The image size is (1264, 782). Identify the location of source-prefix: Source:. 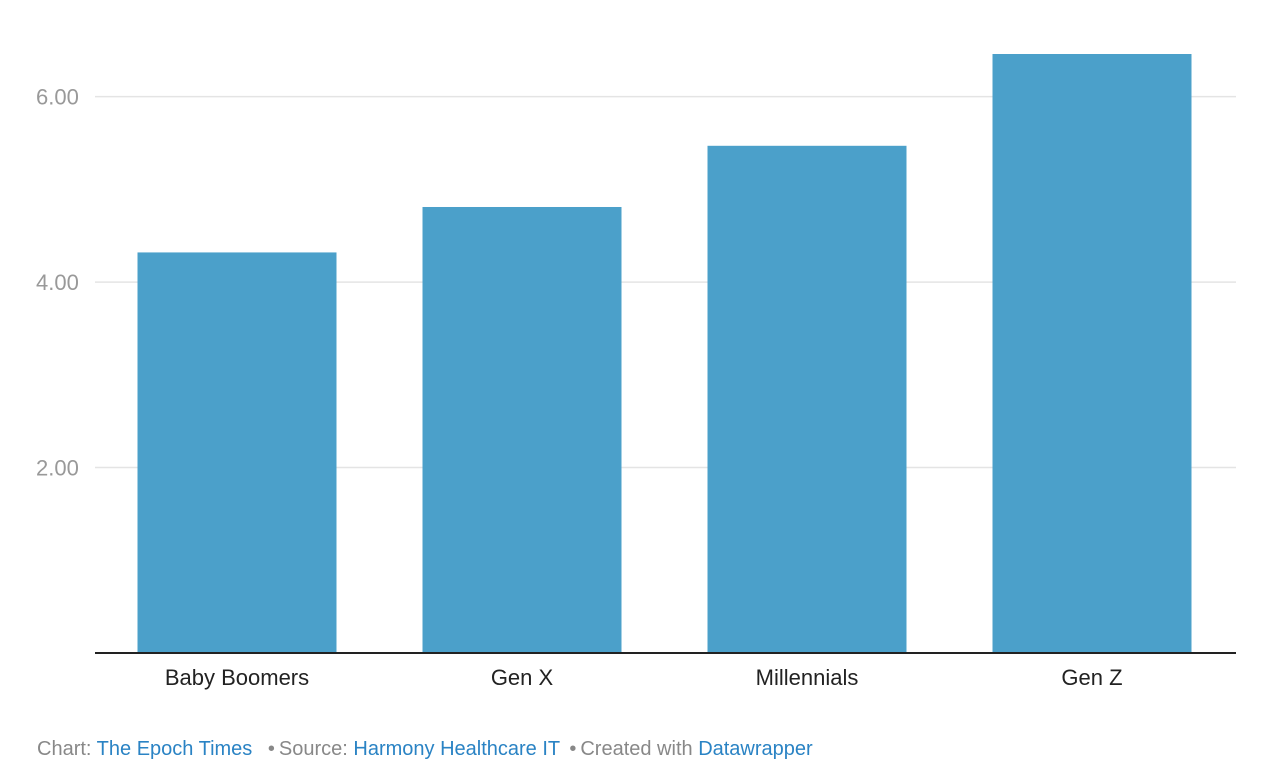
(313, 749).